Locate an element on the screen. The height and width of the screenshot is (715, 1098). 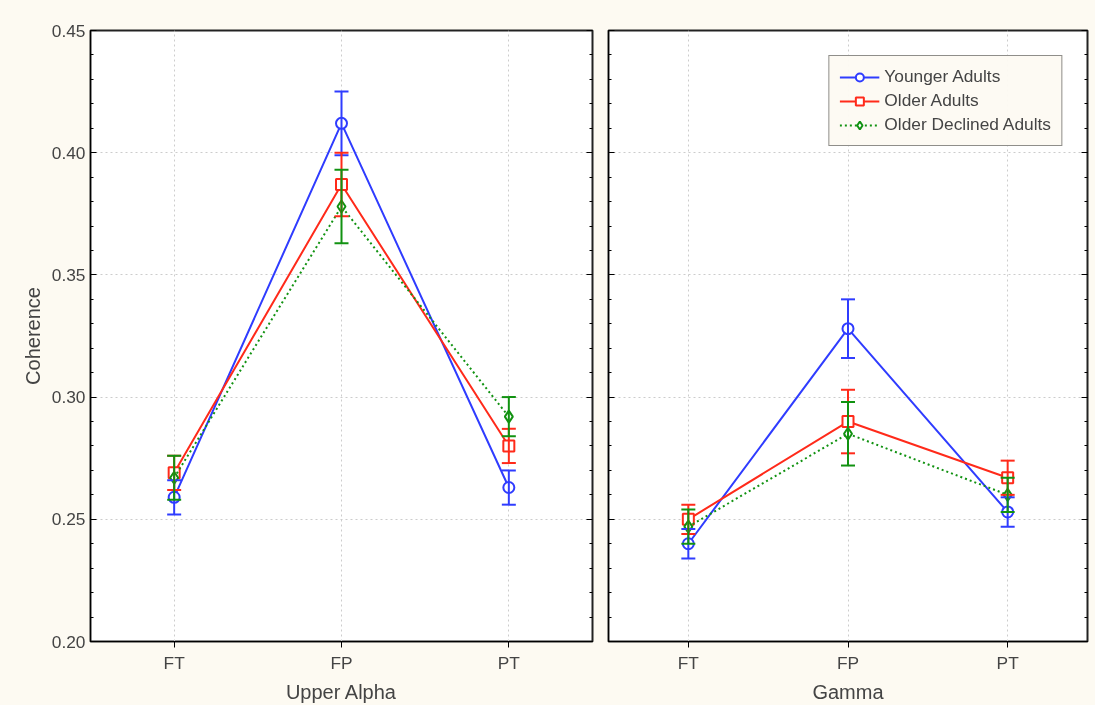
y-tick-label: 0.45 is located at coordinates (68, 30).